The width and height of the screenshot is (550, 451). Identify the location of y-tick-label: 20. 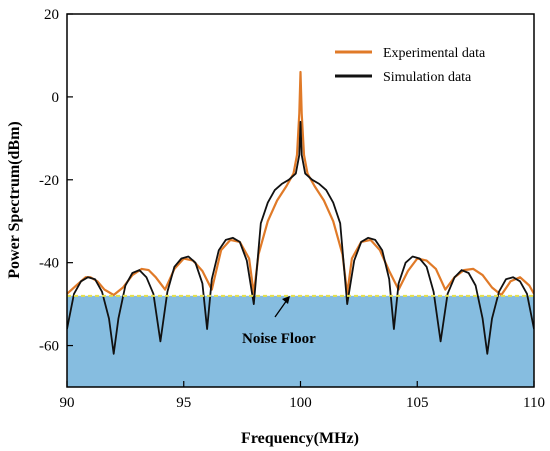
(51, 15).